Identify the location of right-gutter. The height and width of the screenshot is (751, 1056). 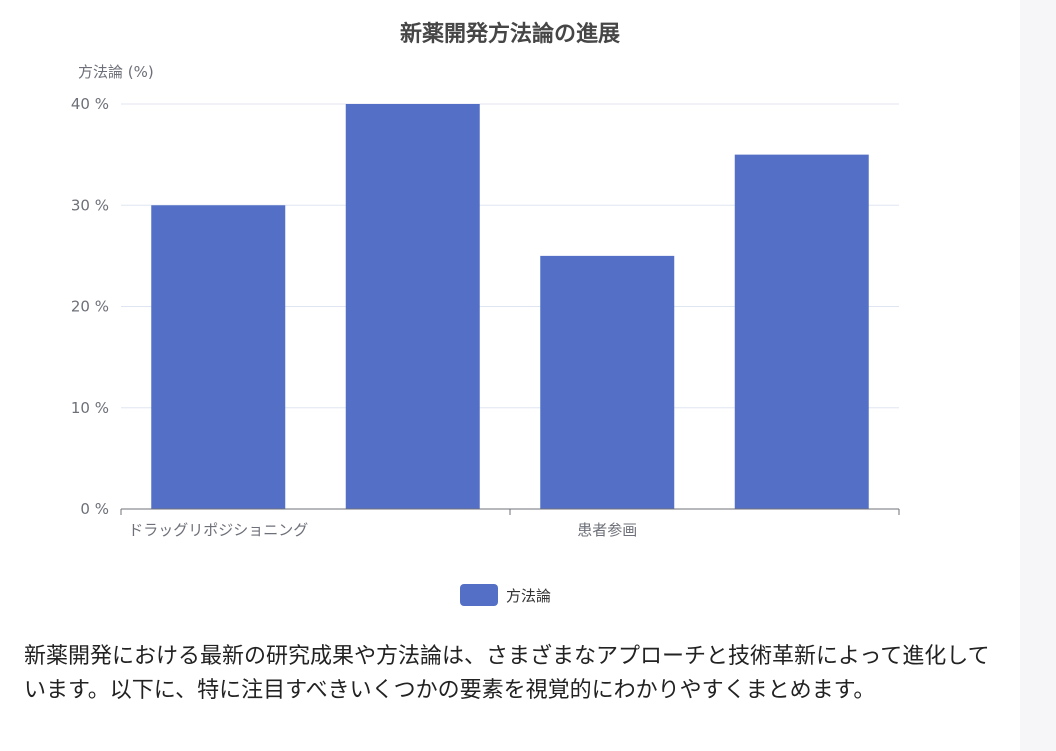
(1038, 375).